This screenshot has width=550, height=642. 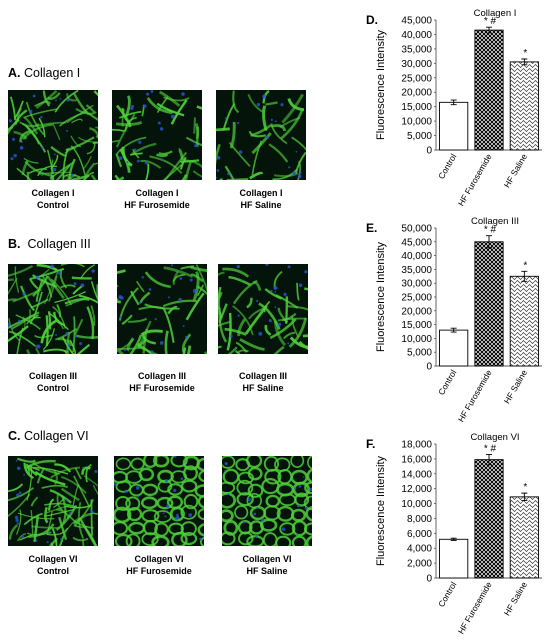 I want to click on caption-b-saline: Collagen III HF Saline, so click(x=262, y=382).